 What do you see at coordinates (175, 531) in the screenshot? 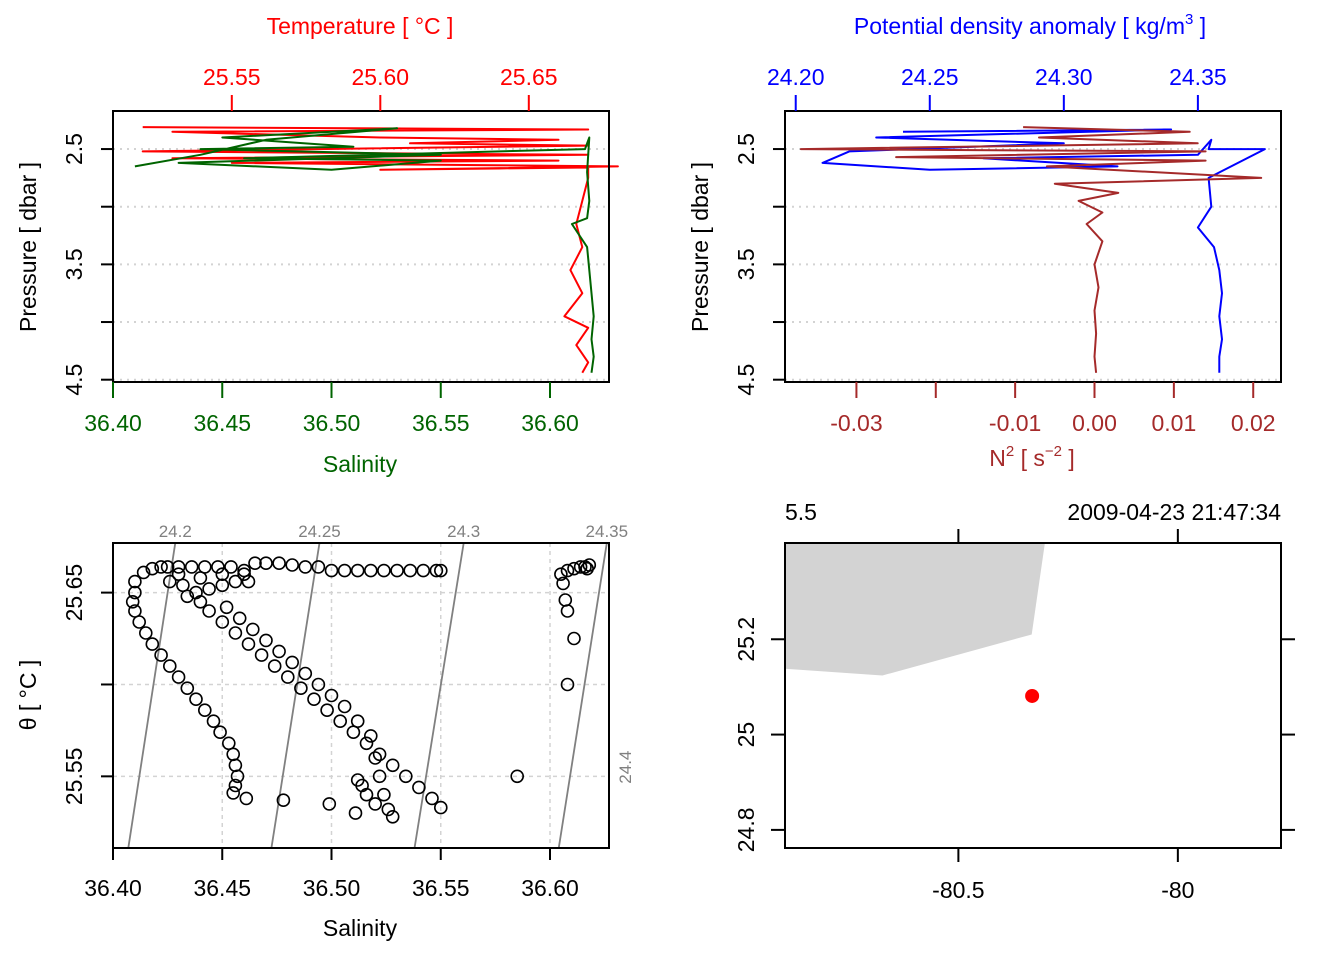
I see `isopycnal-label: 24.2` at bounding box center [175, 531].